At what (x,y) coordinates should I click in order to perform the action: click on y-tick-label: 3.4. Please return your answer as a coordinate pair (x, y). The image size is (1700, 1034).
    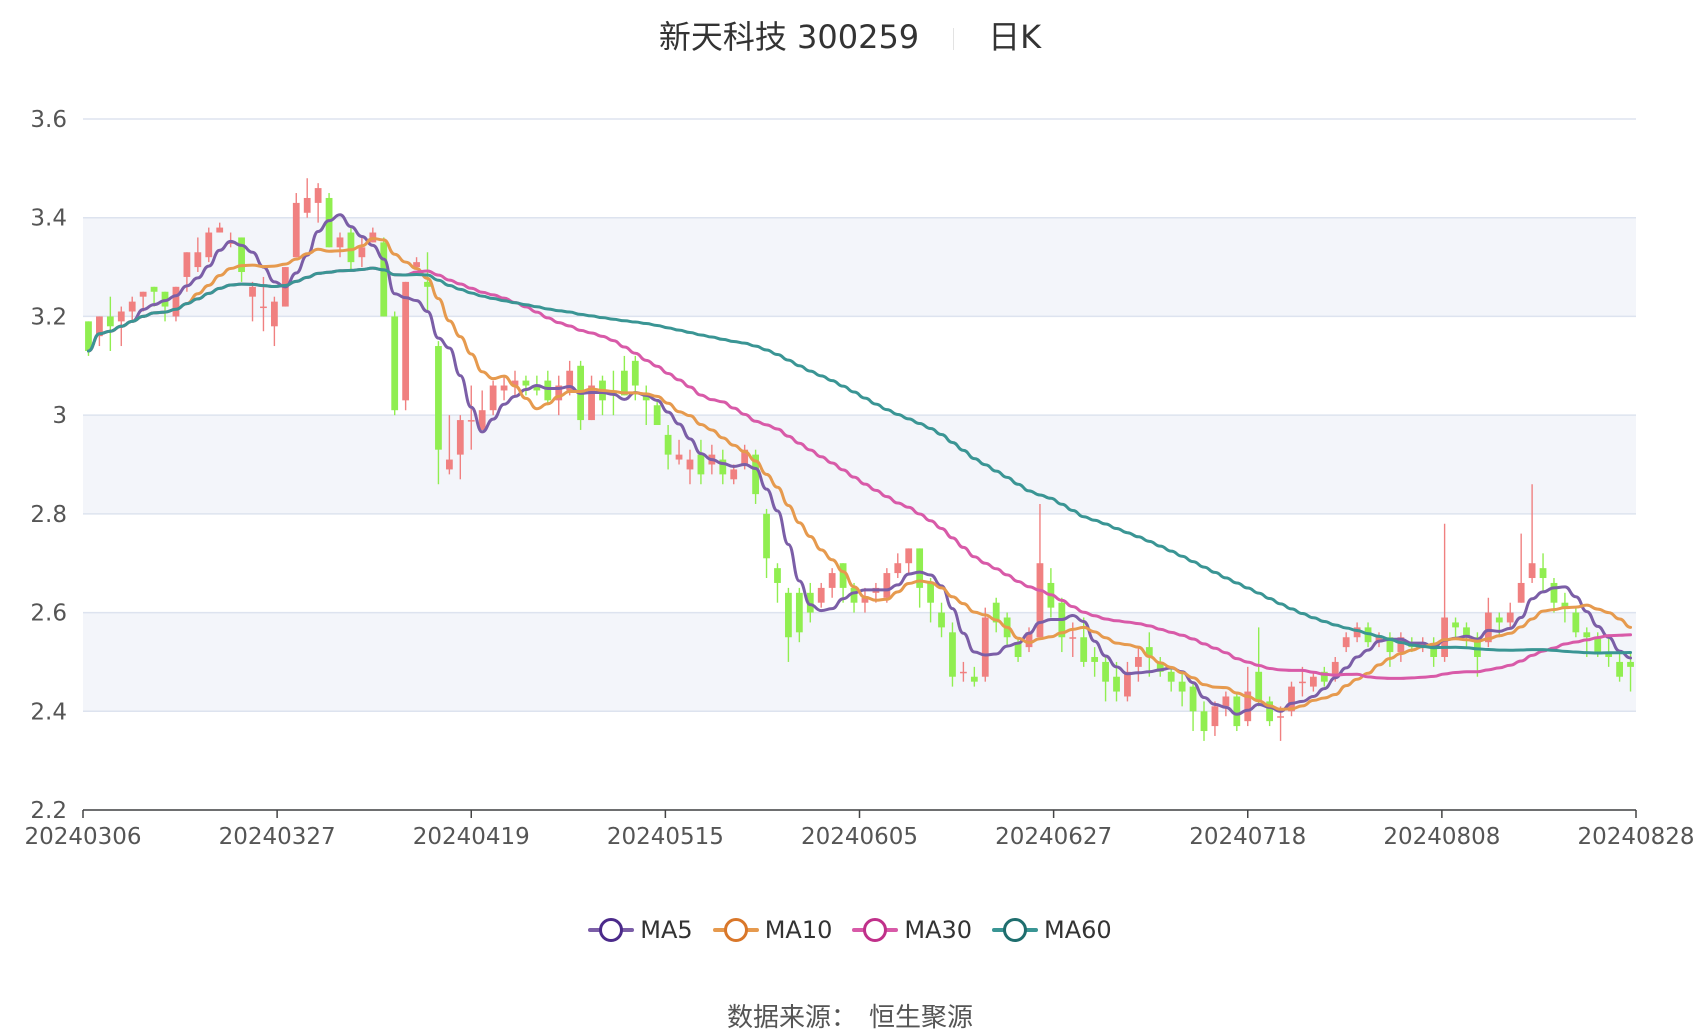
    Looking at the image, I should click on (48, 219).